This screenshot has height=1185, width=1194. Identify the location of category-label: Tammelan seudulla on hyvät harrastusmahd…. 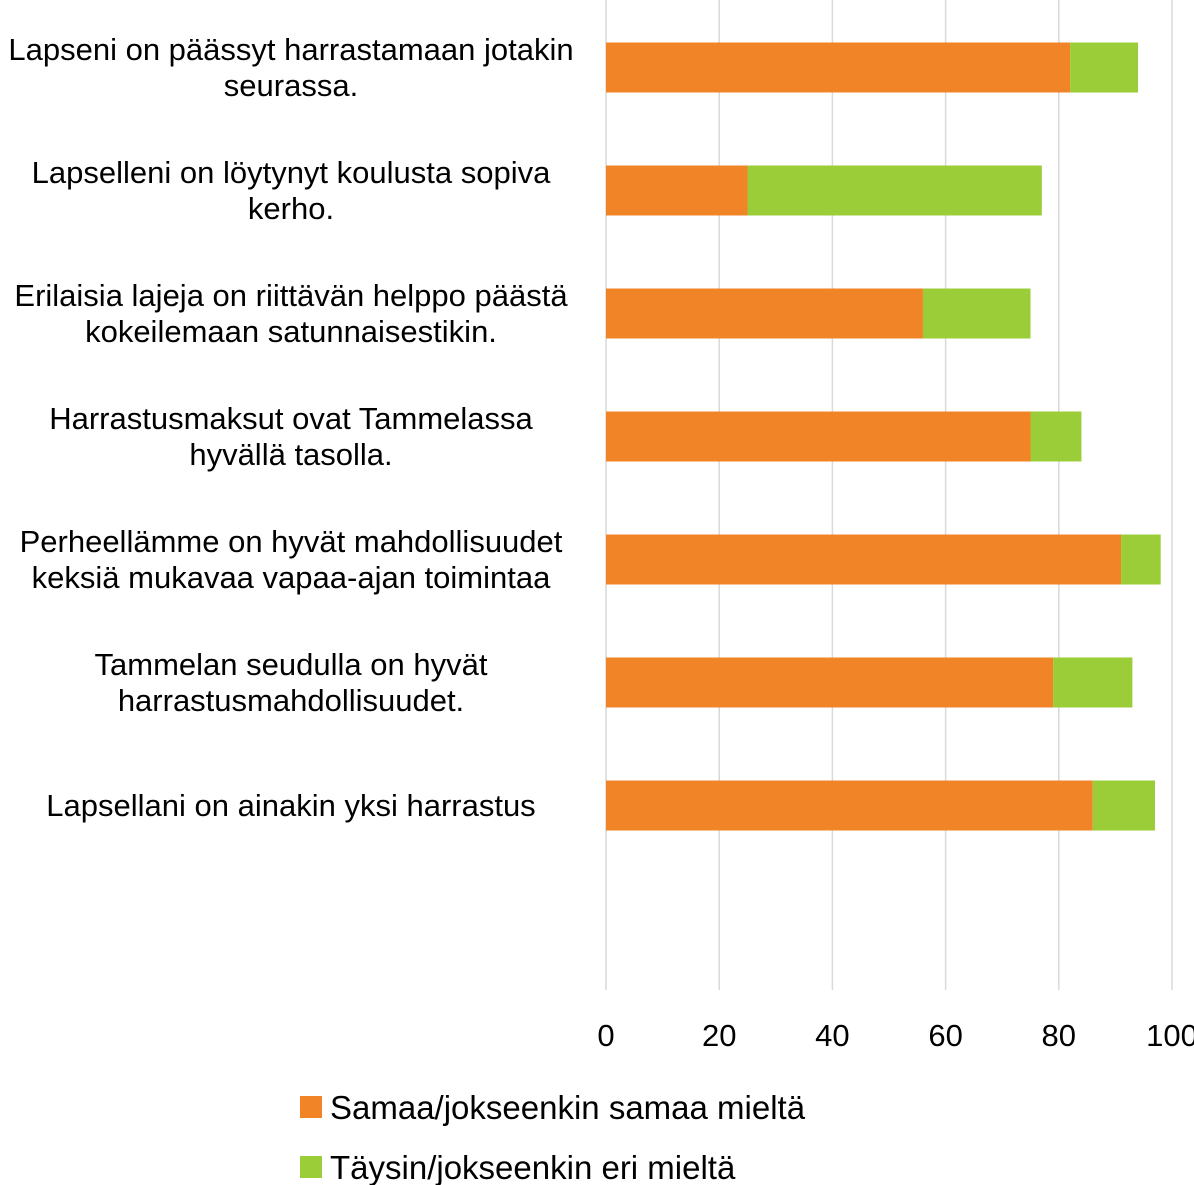
(291, 682).